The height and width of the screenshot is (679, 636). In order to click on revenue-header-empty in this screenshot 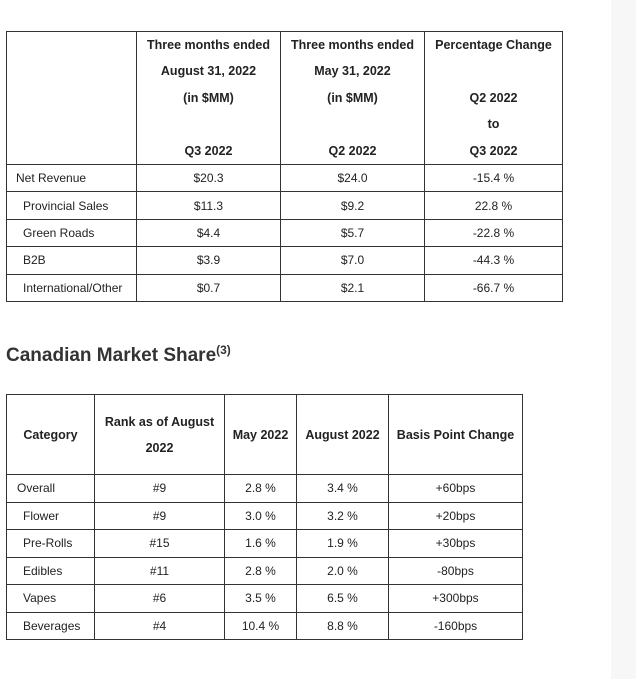, I will do `click(71, 98)`.